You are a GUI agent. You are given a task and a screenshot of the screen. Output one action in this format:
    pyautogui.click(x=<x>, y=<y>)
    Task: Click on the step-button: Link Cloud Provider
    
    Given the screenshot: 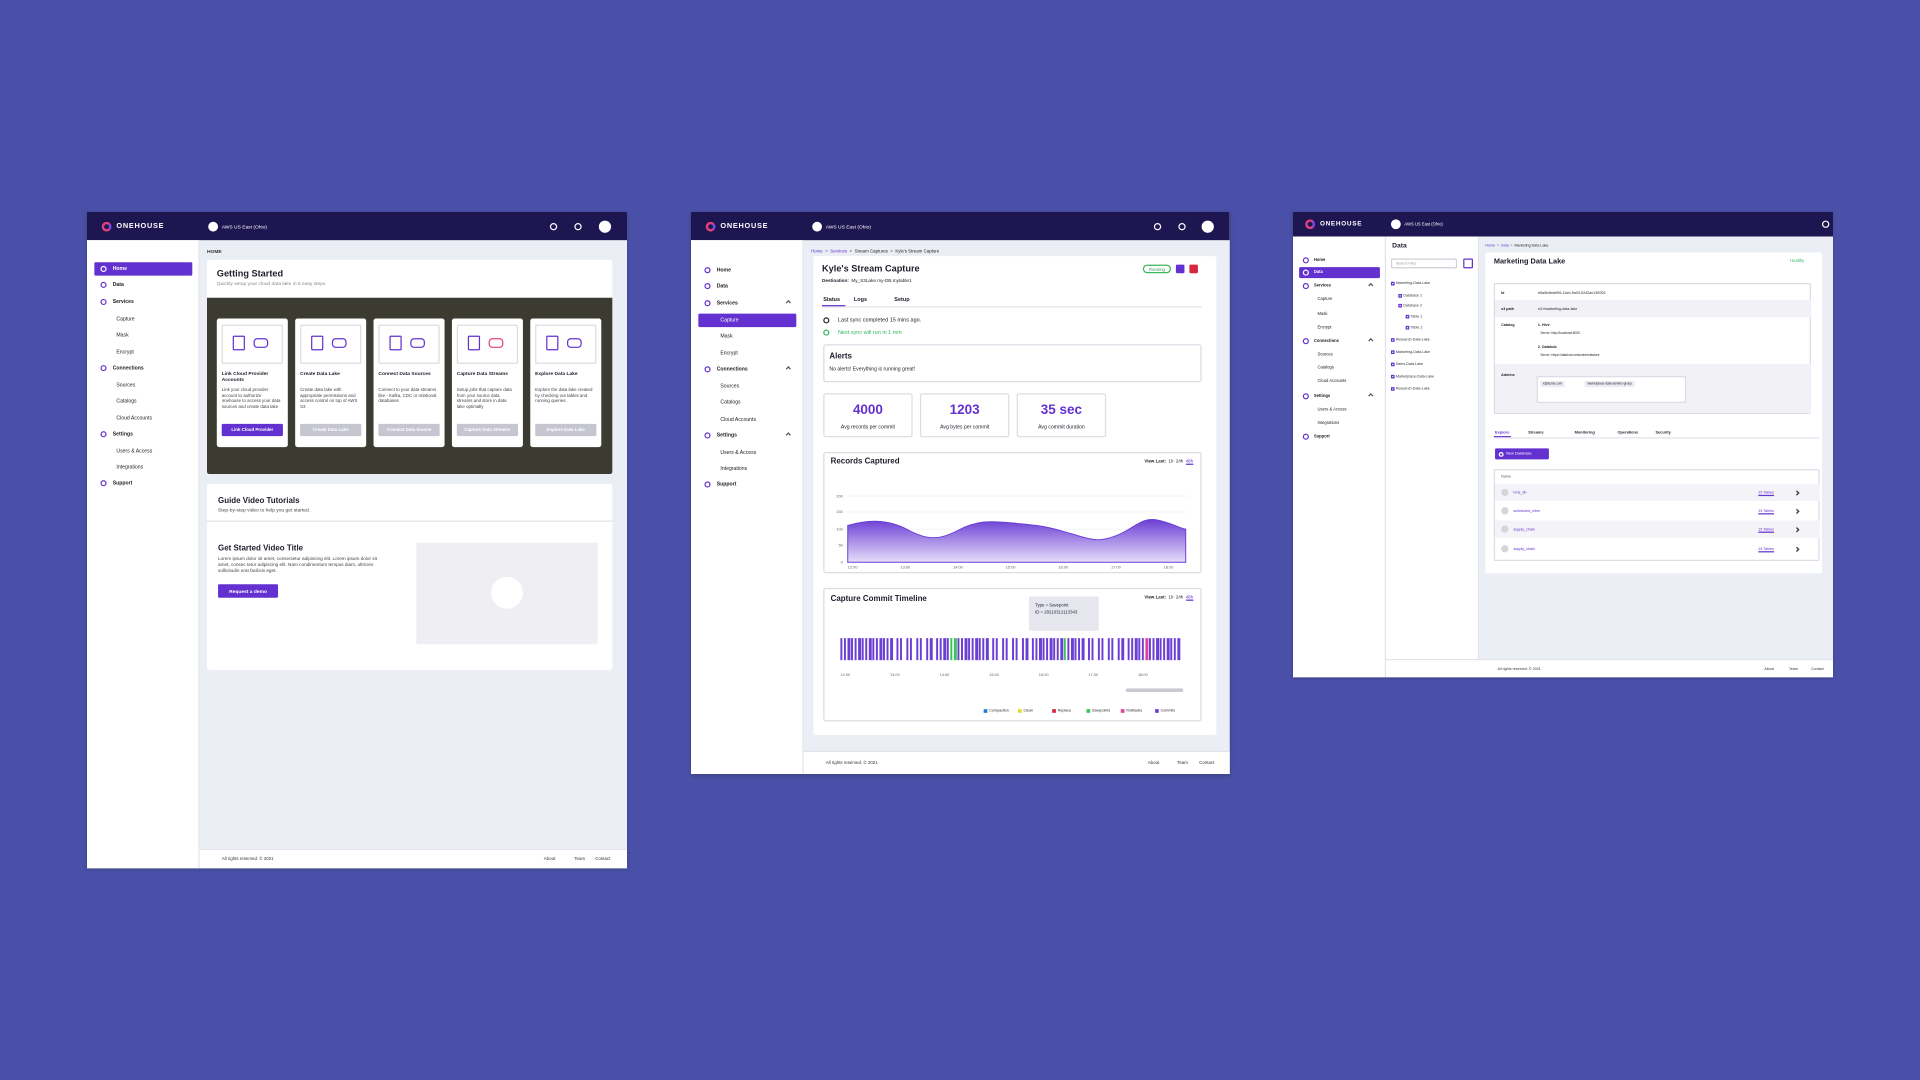 What is the action you would take?
    pyautogui.click(x=252, y=430)
    